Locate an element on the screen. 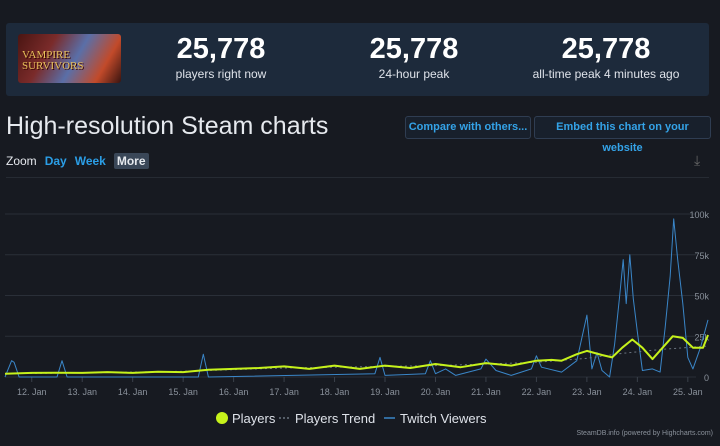 Image resolution: width=720 pixels, height=446 pixels. stat-24h-peak: 25,778 24-hour peak is located at coordinates (414, 57).